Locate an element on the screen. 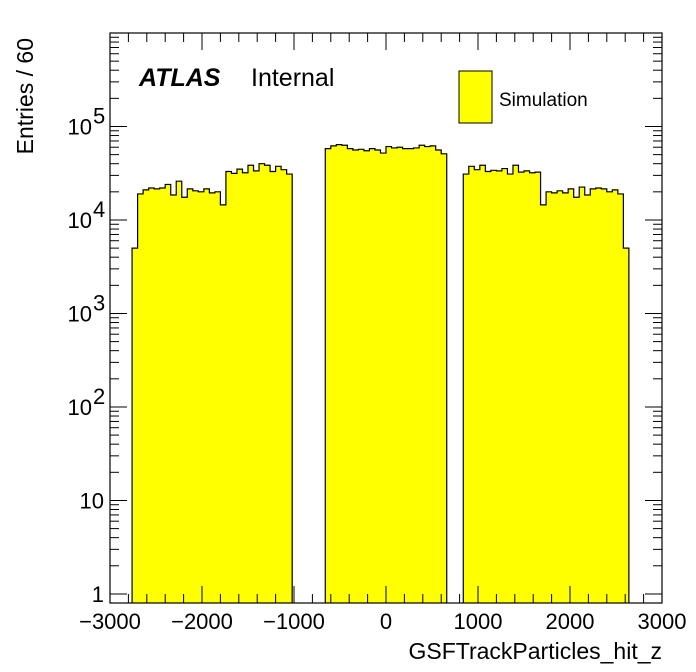 The width and height of the screenshot is (696, 672). histogram-segment-outline is located at coordinates (386, 373).